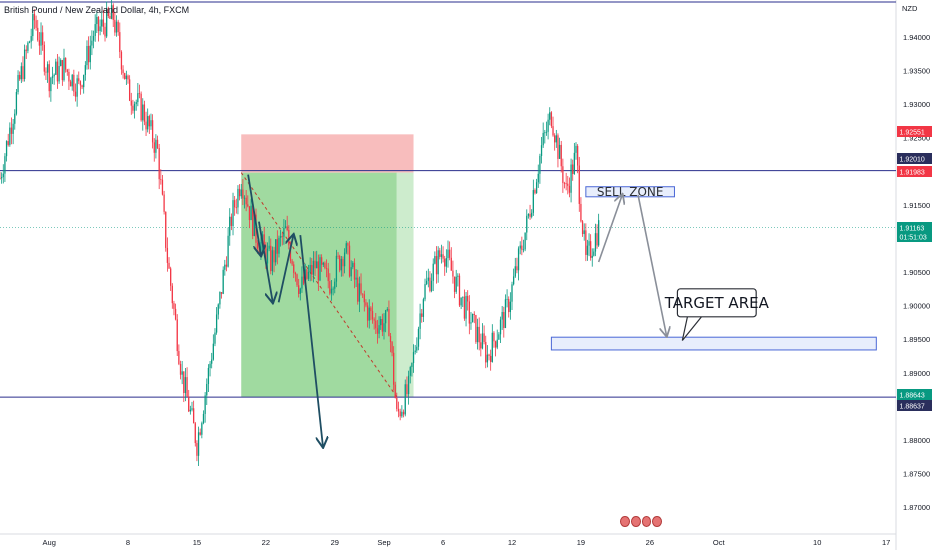 This screenshot has height=550, width=932. What do you see at coordinates (916, 440) in the screenshot?
I see `y-tick-label: 1.88000` at bounding box center [916, 440].